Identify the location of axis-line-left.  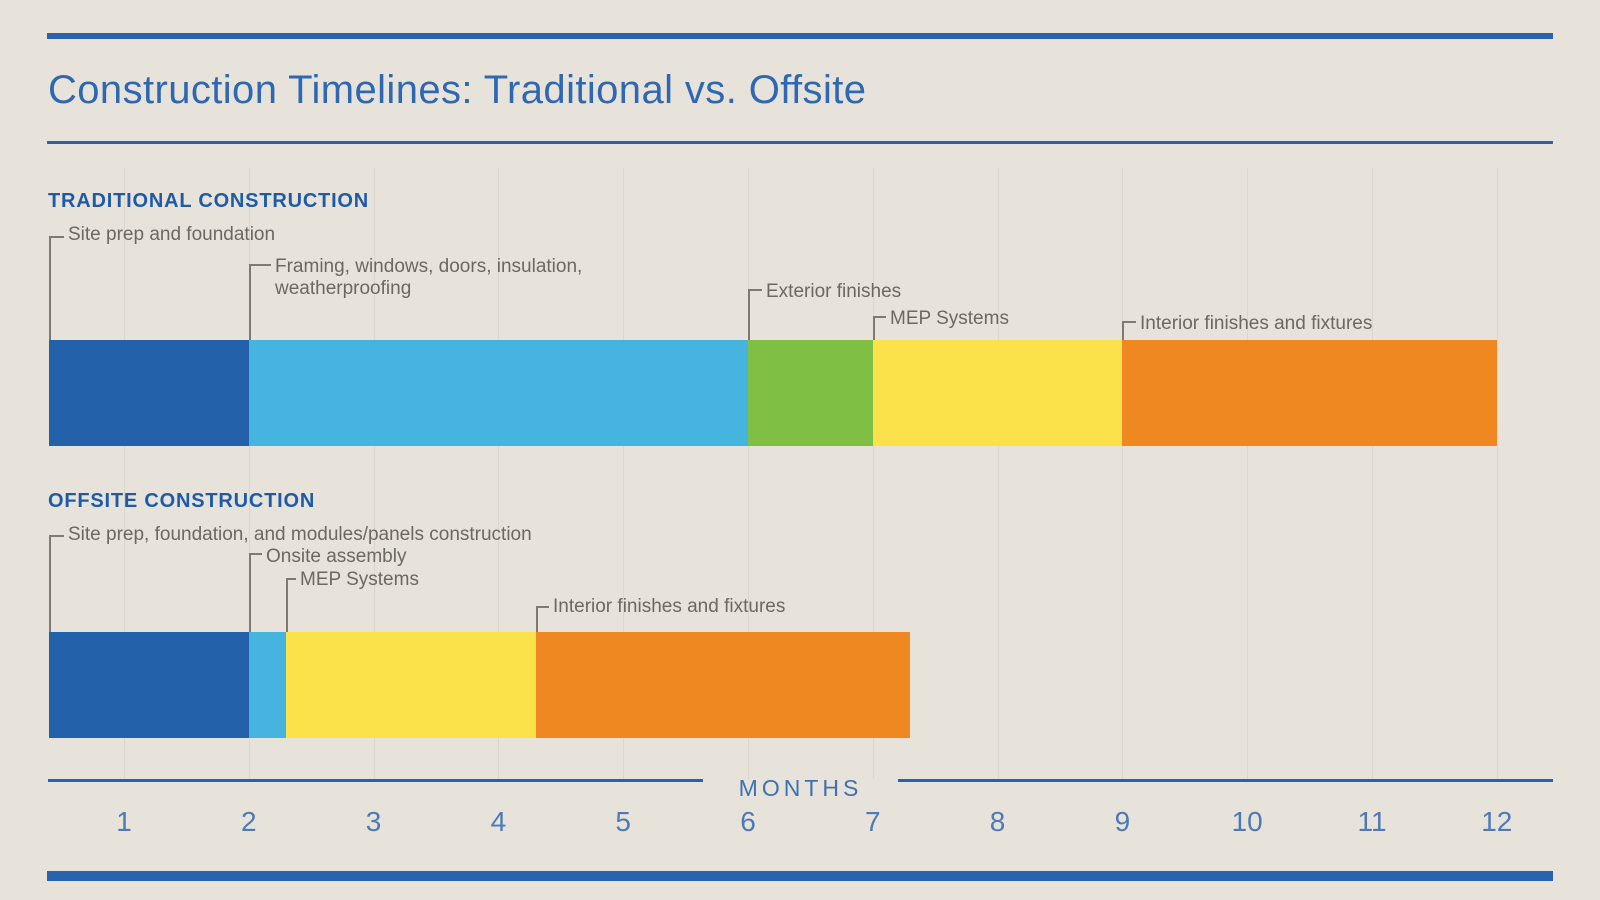
(375, 780).